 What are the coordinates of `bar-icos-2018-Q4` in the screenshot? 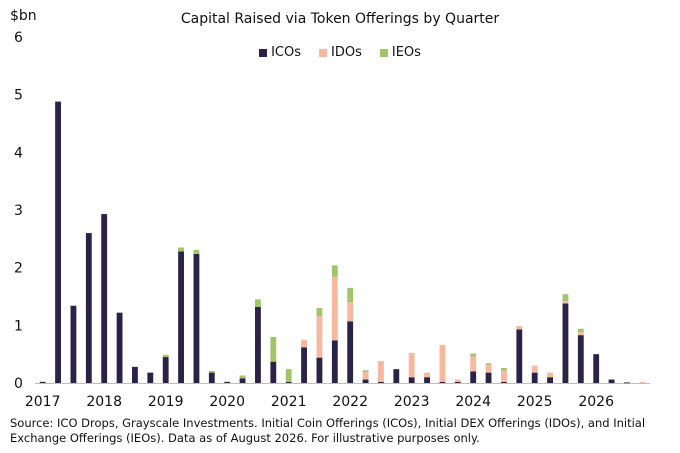 It's located at (150, 377).